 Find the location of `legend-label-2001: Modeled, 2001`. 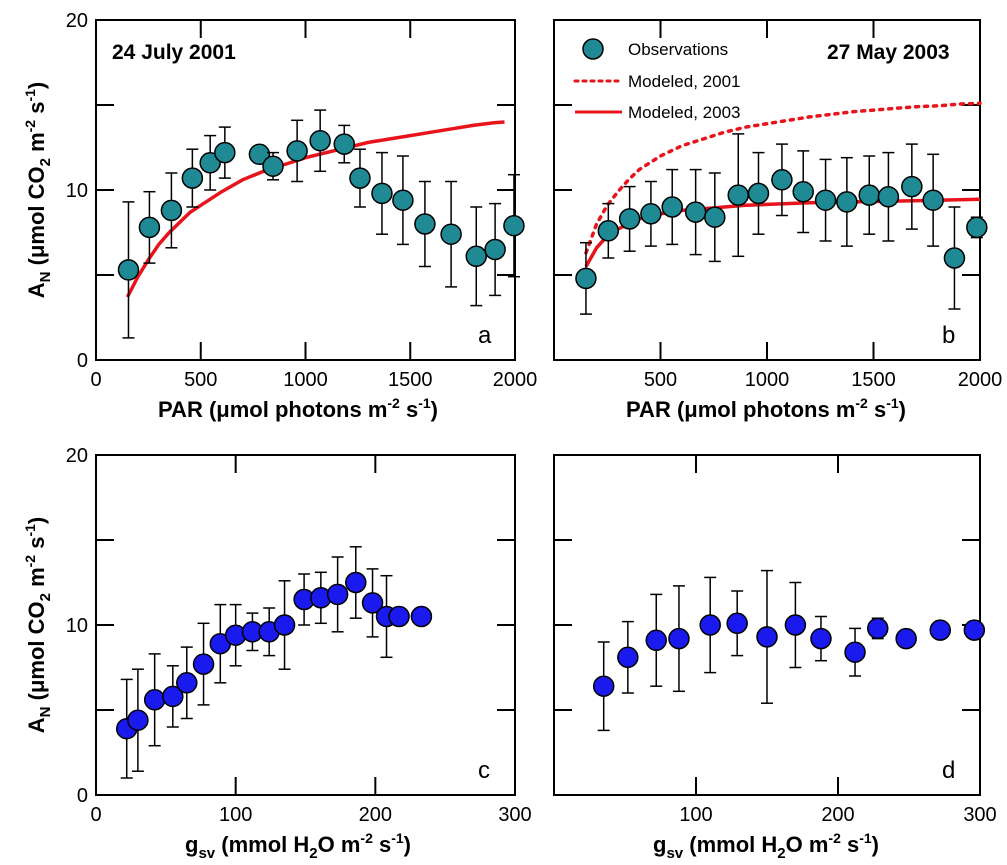

legend-label-2001: Modeled, 2001 is located at coordinates (684, 81).